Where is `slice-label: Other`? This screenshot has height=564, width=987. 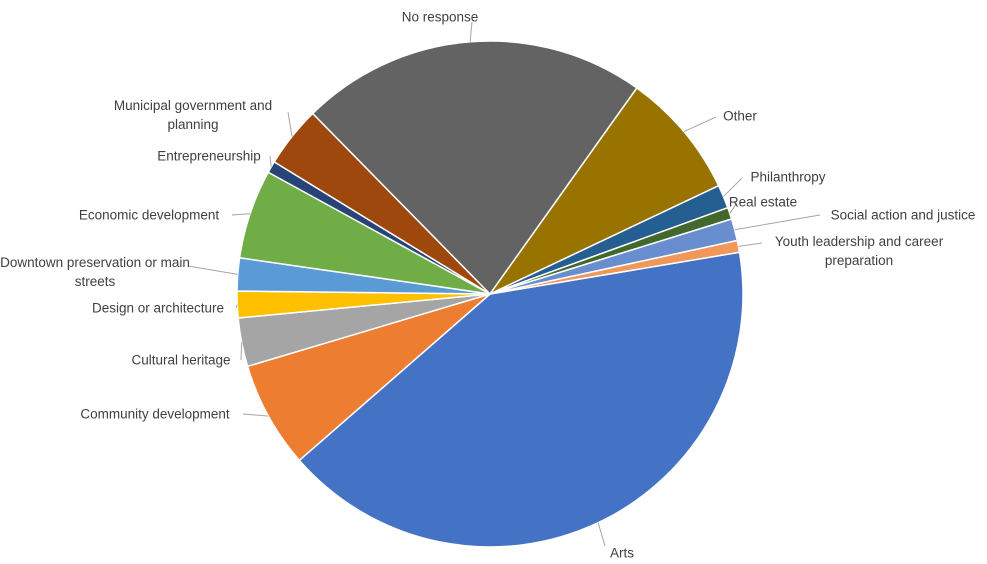 slice-label: Other is located at coordinates (740, 116).